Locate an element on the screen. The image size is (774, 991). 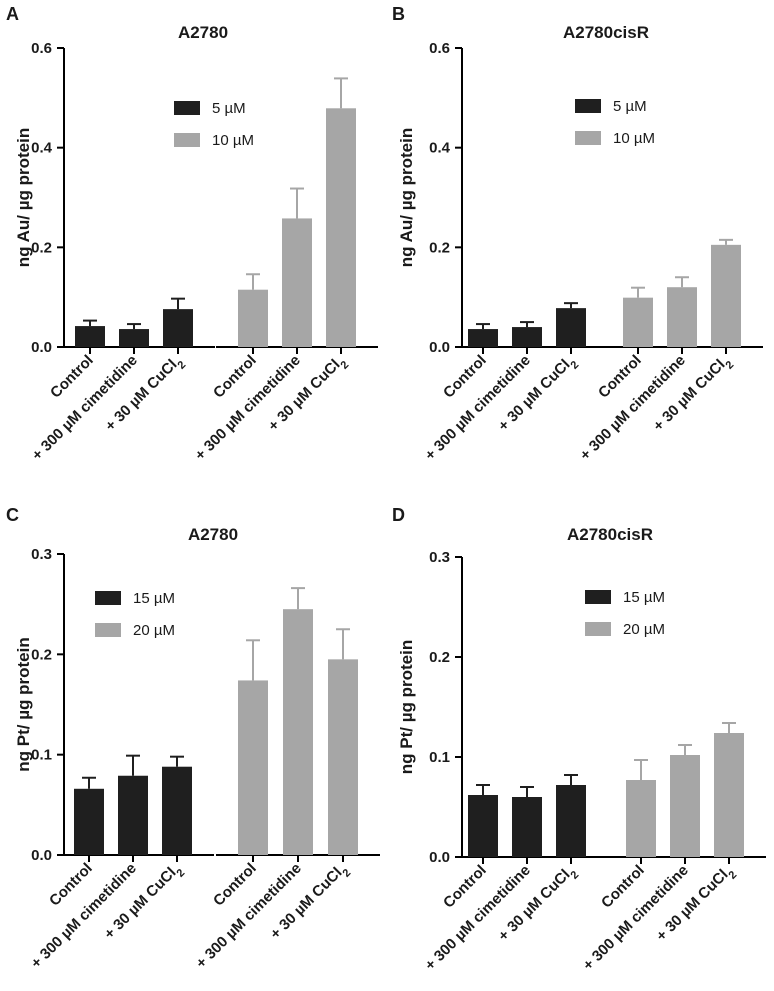
panel-letter: A is located at coordinates (12, 14).